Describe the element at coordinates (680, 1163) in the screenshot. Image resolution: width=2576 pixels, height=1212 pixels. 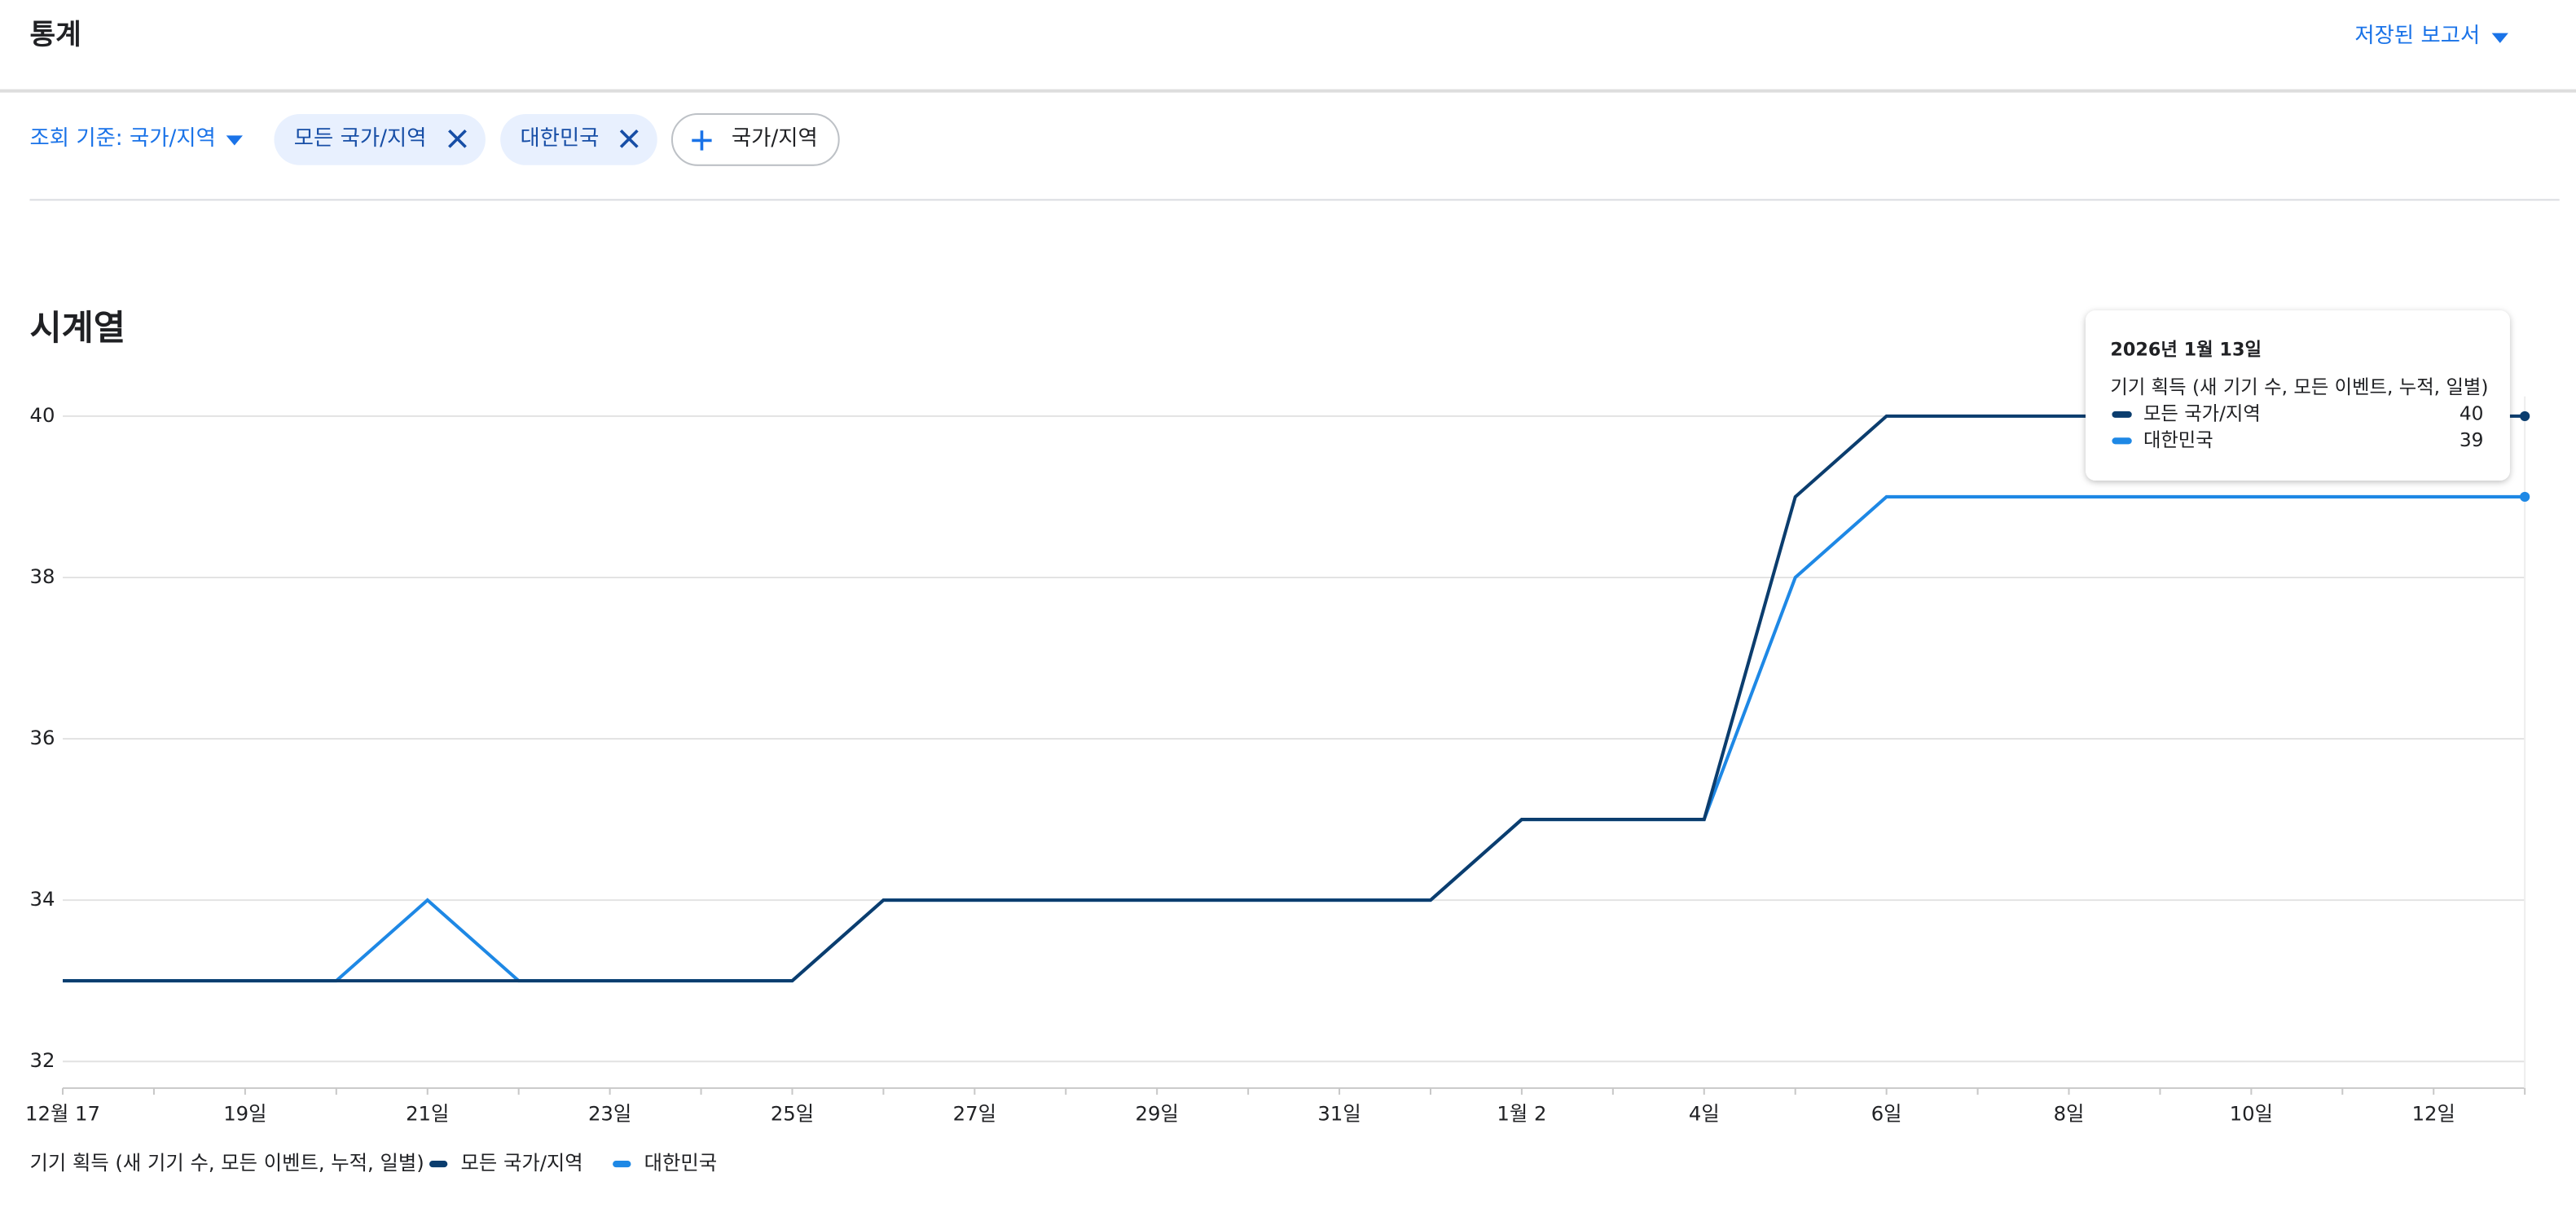
I see `legend-label: 대한민국` at that location.